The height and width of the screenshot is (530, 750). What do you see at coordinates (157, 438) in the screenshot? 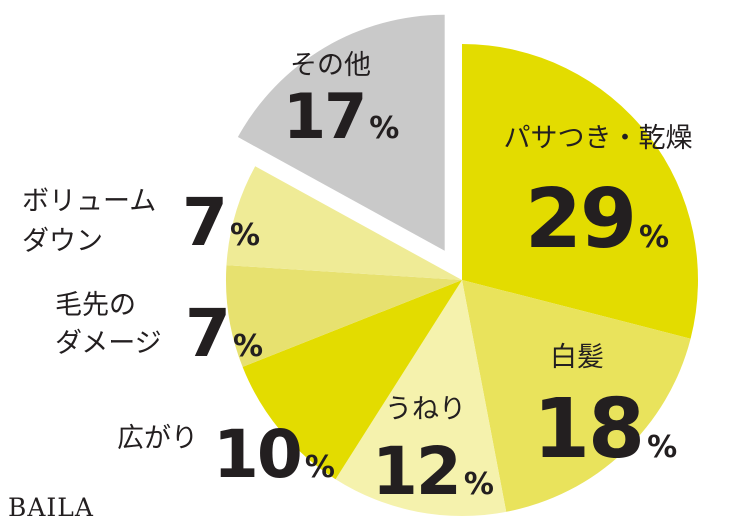
I see `slice-label-frizz: 広がり` at bounding box center [157, 438].